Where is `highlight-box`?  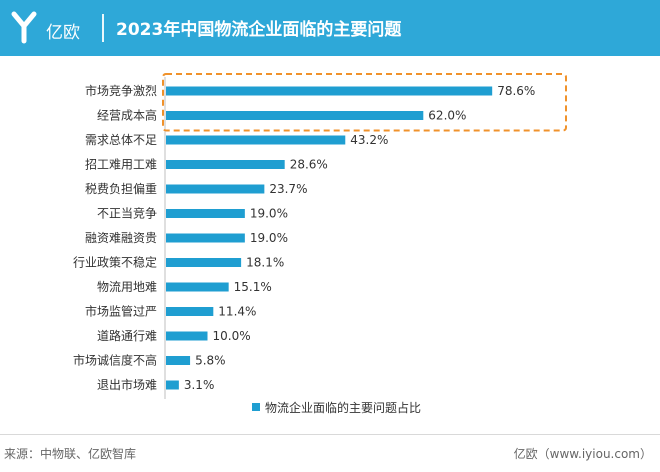
highlight-box is located at coordinates (364, 102).